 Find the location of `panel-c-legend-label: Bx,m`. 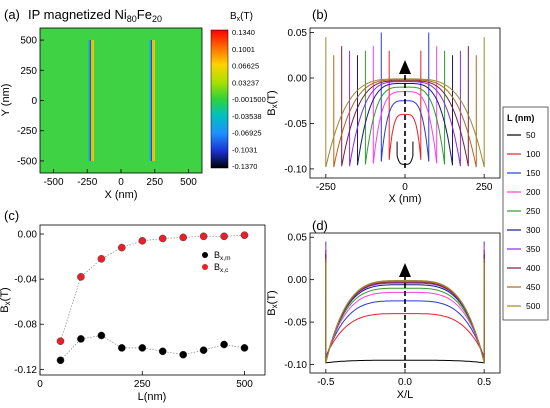

panel-c-legend-label: Bx,m is located at coordinates (222, 256).